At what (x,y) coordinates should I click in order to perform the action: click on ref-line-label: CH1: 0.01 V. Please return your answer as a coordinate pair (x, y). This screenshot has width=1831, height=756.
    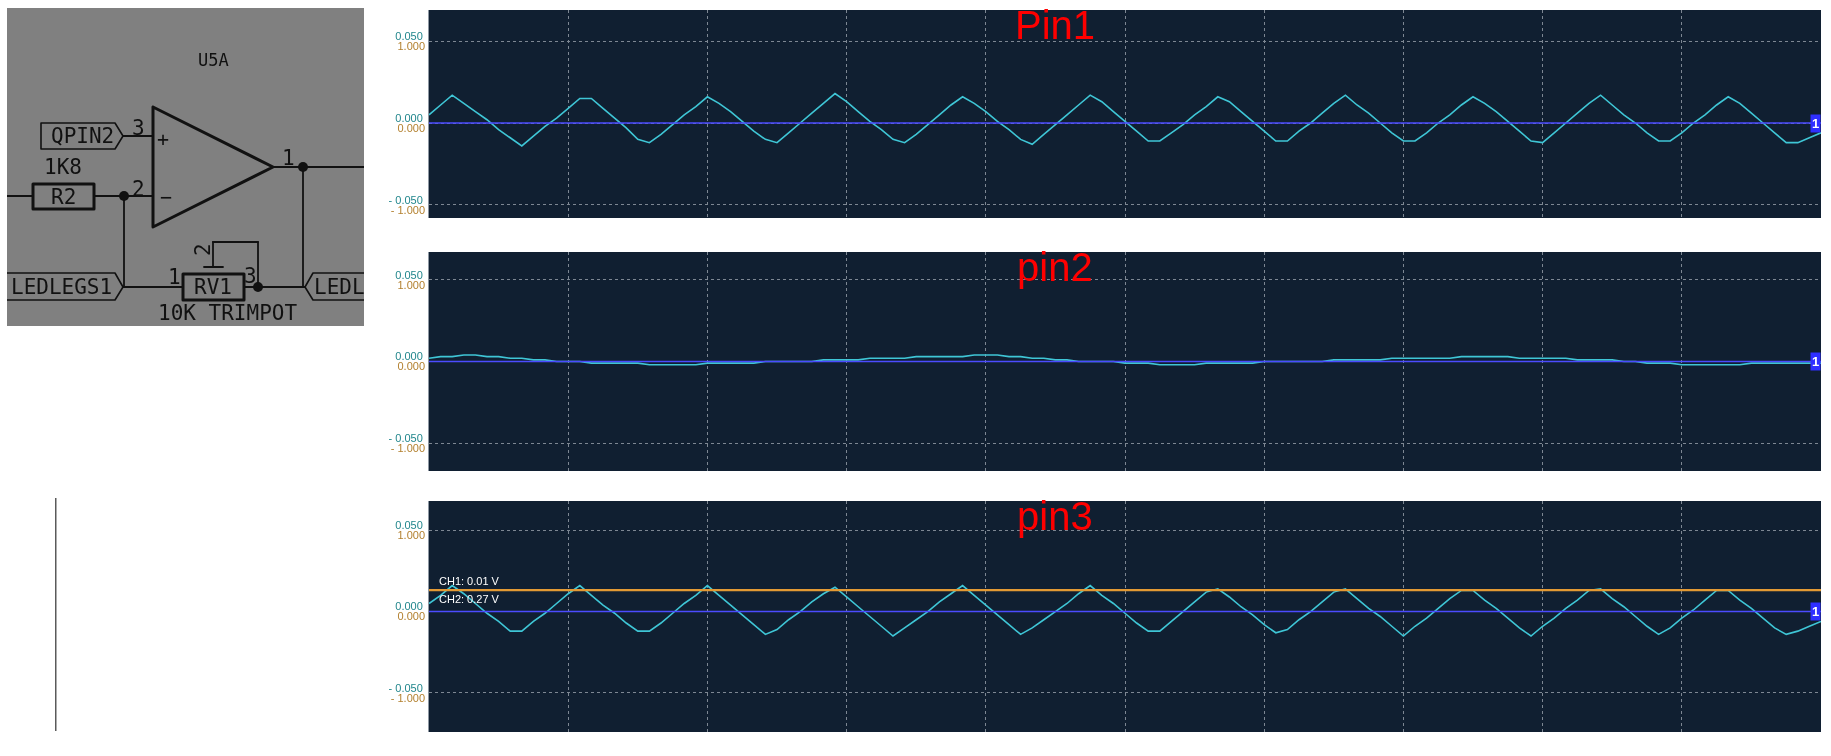
    Looking at the image, I should click on (469, 581).